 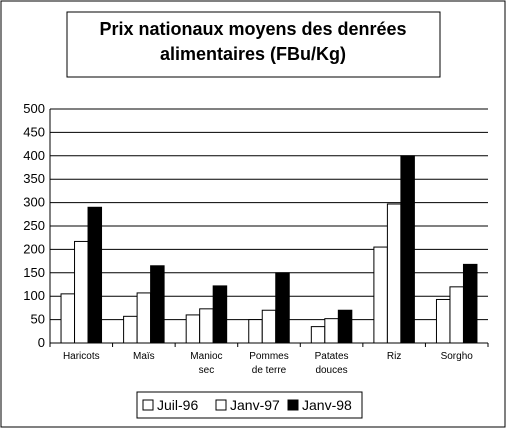 What do you see at coordinates (34, 225) in the screenshot?
I see `y-tick-label: 250` at bounding box center [34, 225].